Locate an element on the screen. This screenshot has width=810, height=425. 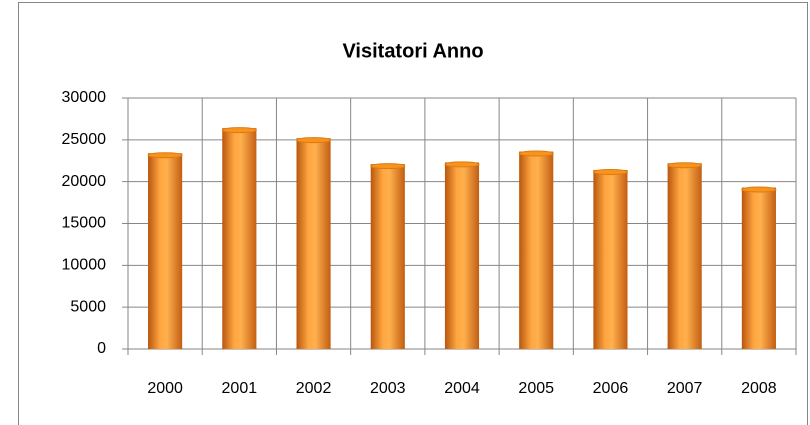
y-tick-label: 5000 is located at coordinates (88, 306).